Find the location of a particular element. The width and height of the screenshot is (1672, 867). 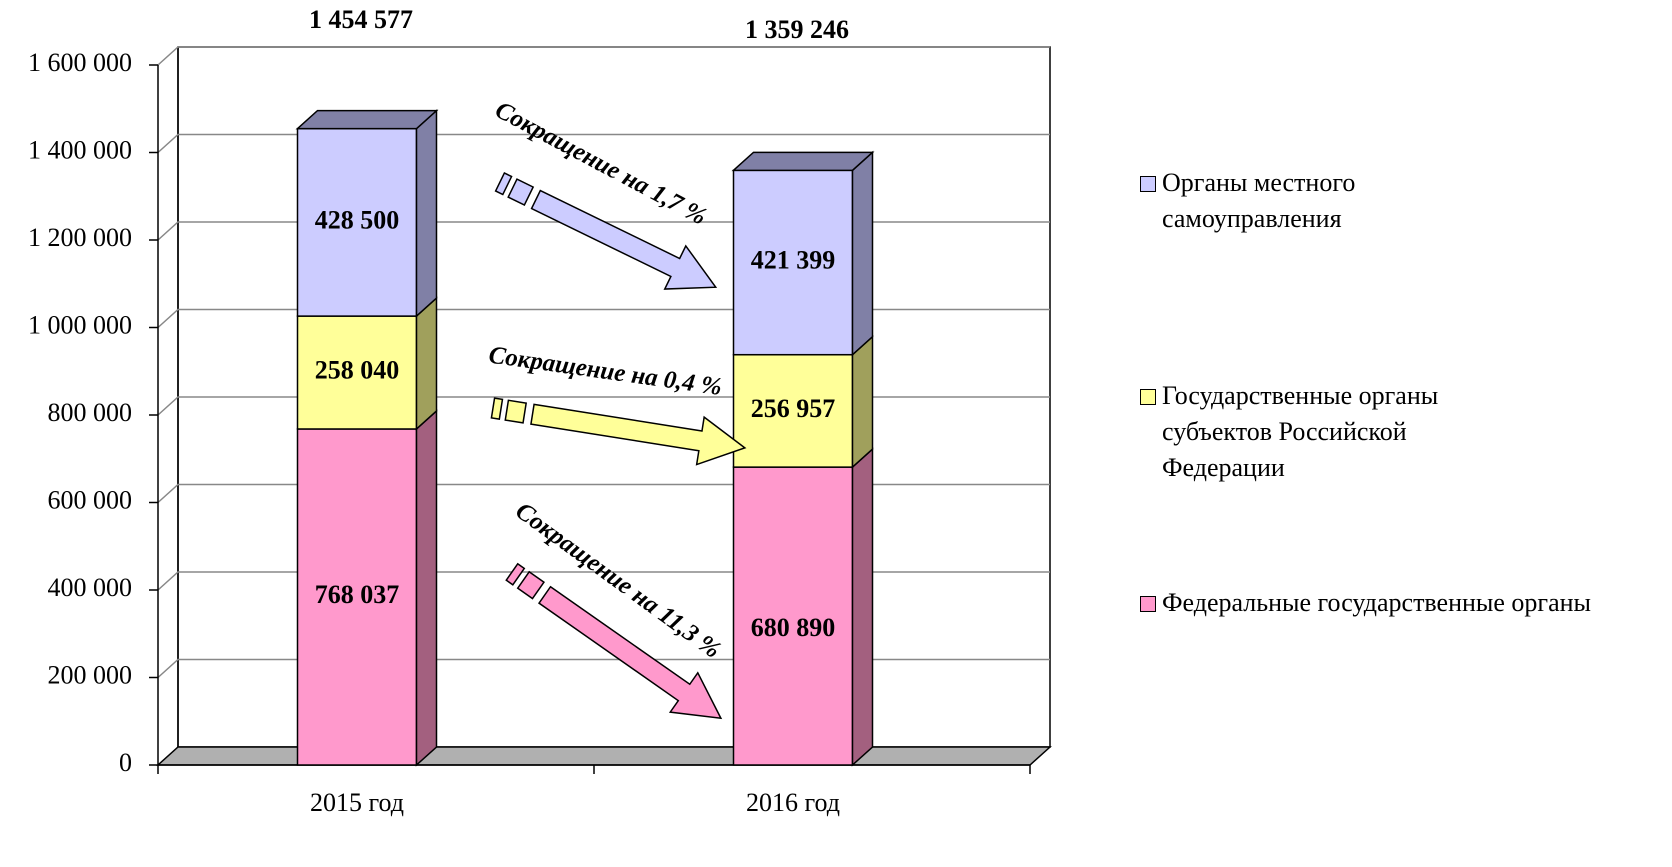

value-label: 258 040 is located at coordinates (357, 370).